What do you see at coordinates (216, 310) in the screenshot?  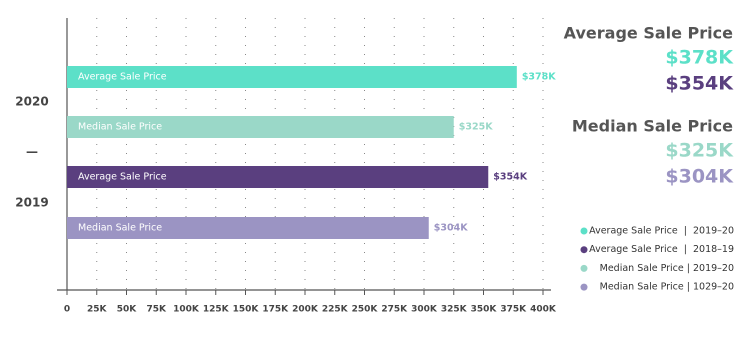 I see `x-tick-label: 125K` at bounding box center [216, 310].